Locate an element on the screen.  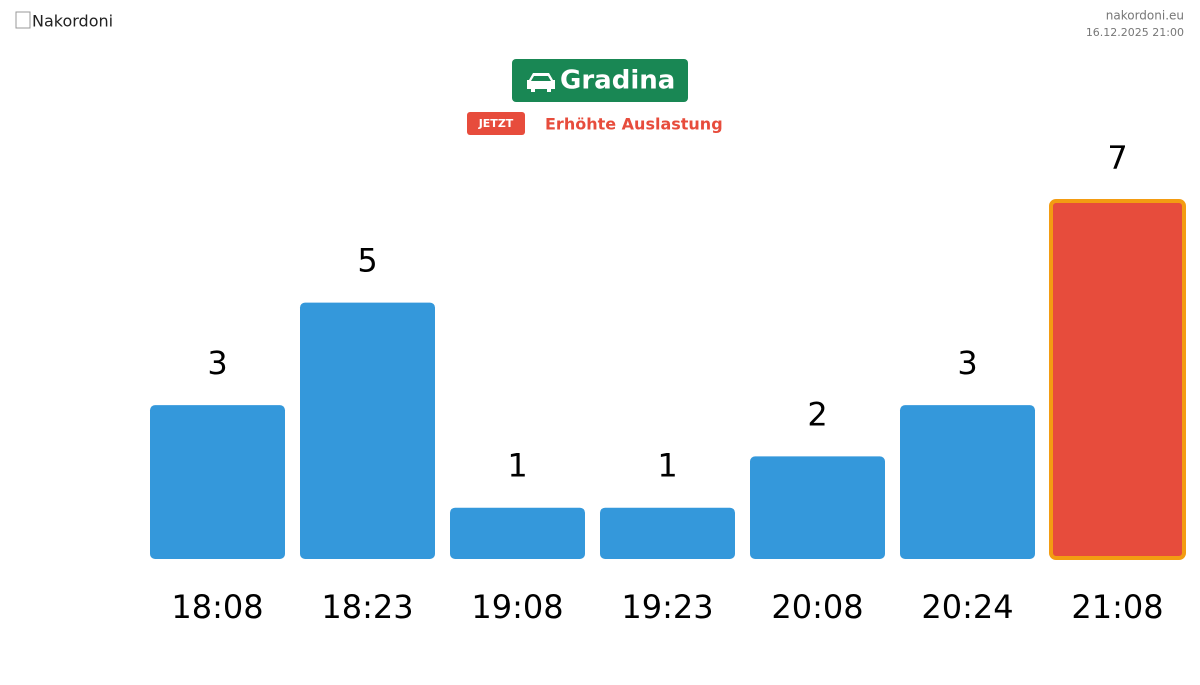
x-tick-label: 18:08 is located at coordinates (217, 607).